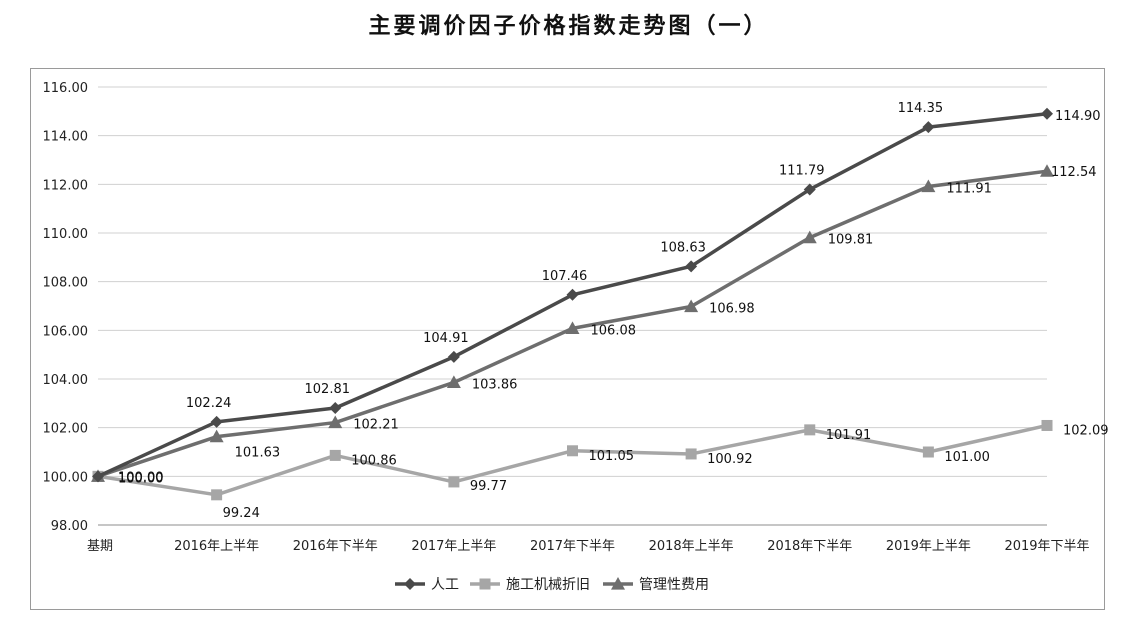  Describe the element at coordinates (674, 585) in the screenshot. I see `legend-label: 管理性费用` at that location.